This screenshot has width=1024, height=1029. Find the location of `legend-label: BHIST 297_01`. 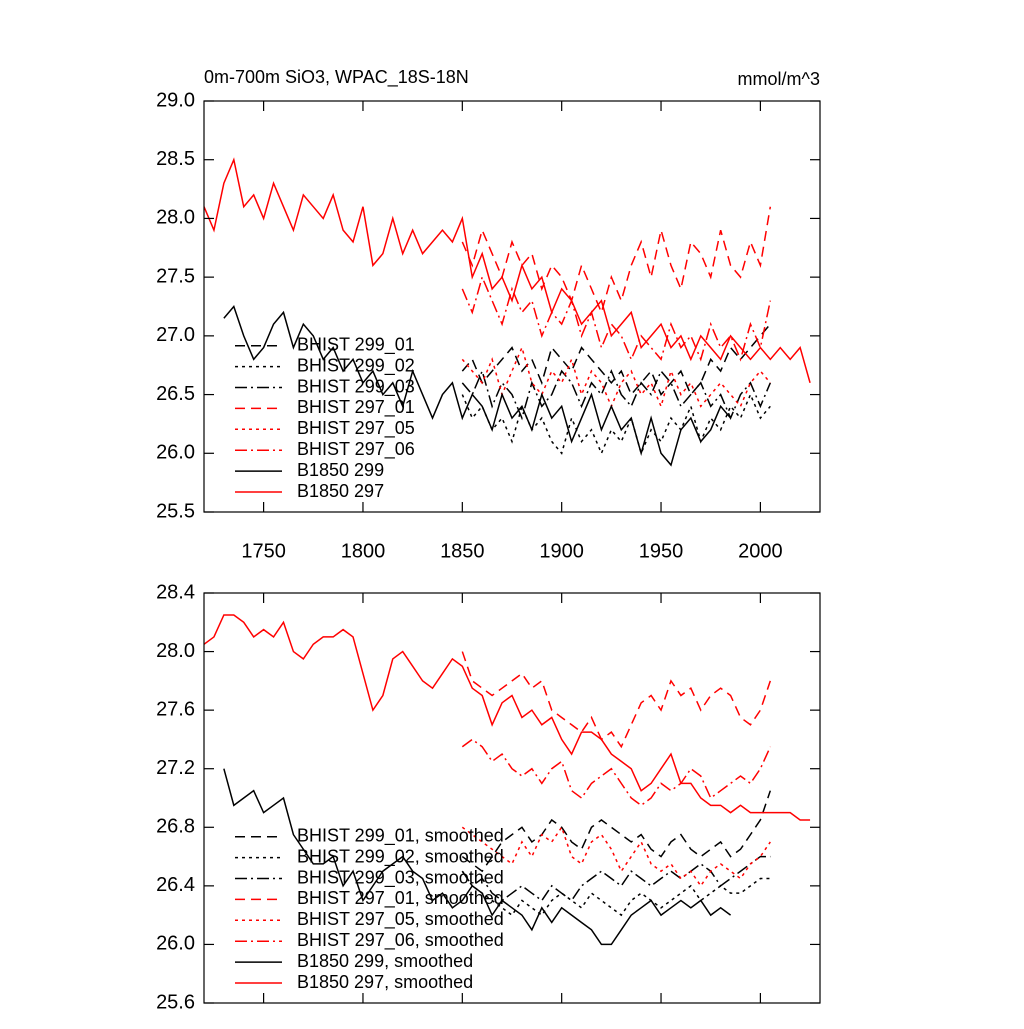

legend-label: BHIST 297_01 is located at coordinates (356, 407).